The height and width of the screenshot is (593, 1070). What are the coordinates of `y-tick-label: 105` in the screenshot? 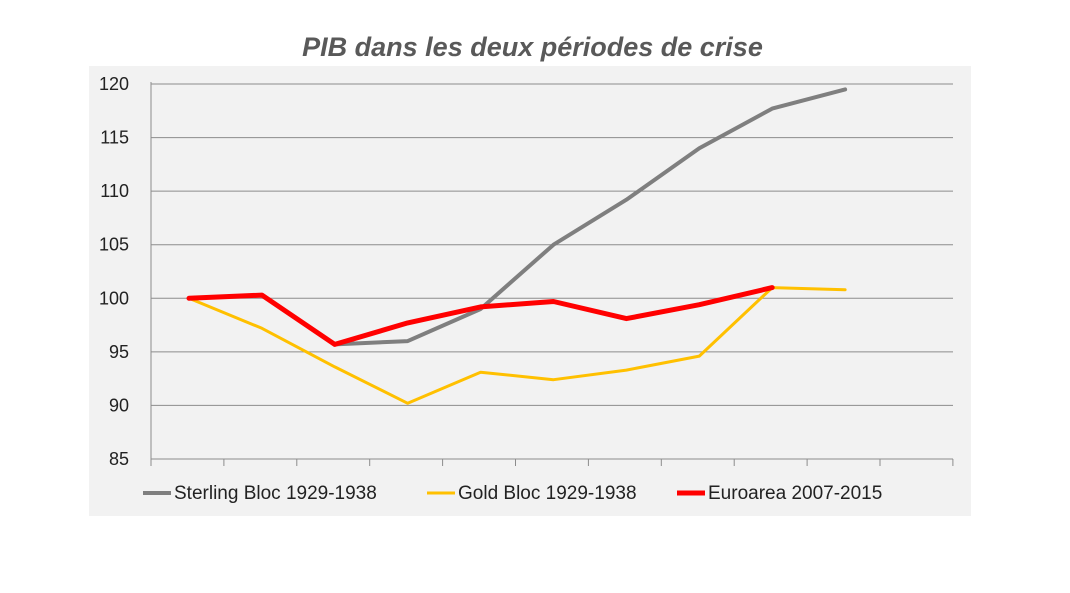 It's located at (114, 245).